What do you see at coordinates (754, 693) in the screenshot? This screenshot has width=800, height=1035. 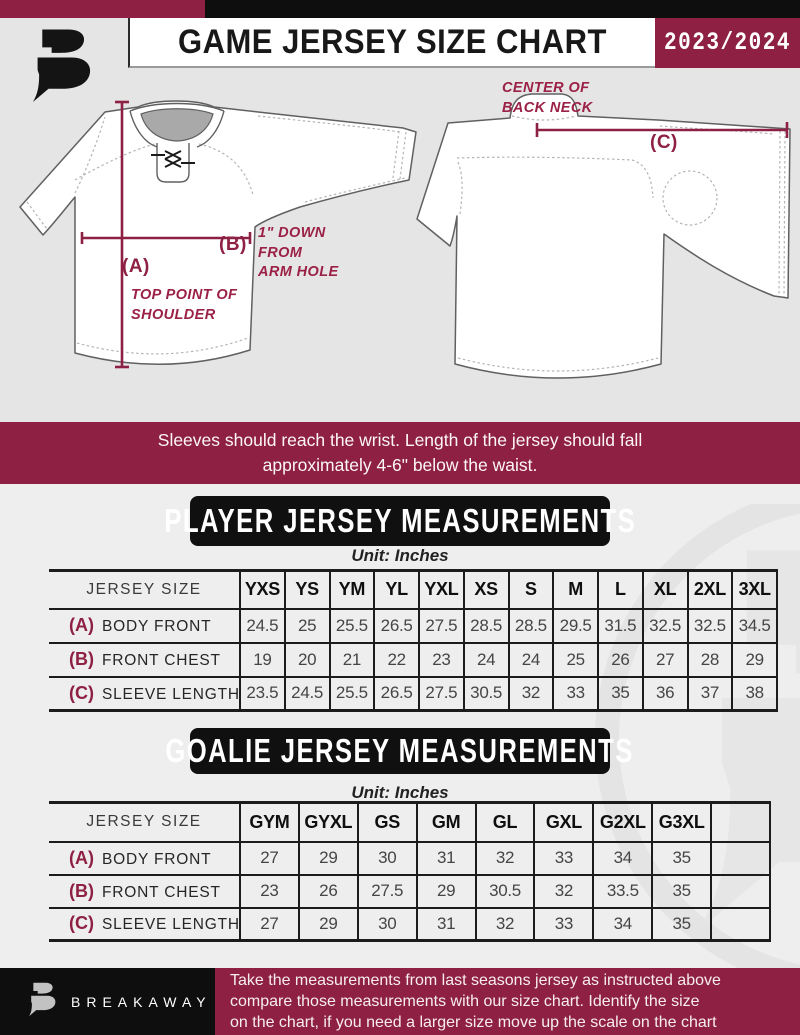 I see `measurement-cell: 38` at bounding box center [754, 693].